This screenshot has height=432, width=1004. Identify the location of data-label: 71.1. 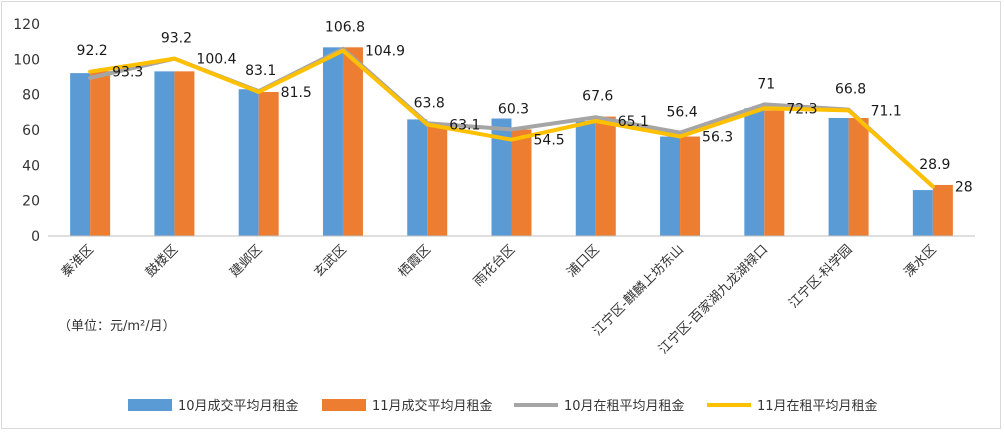
(886, 111).